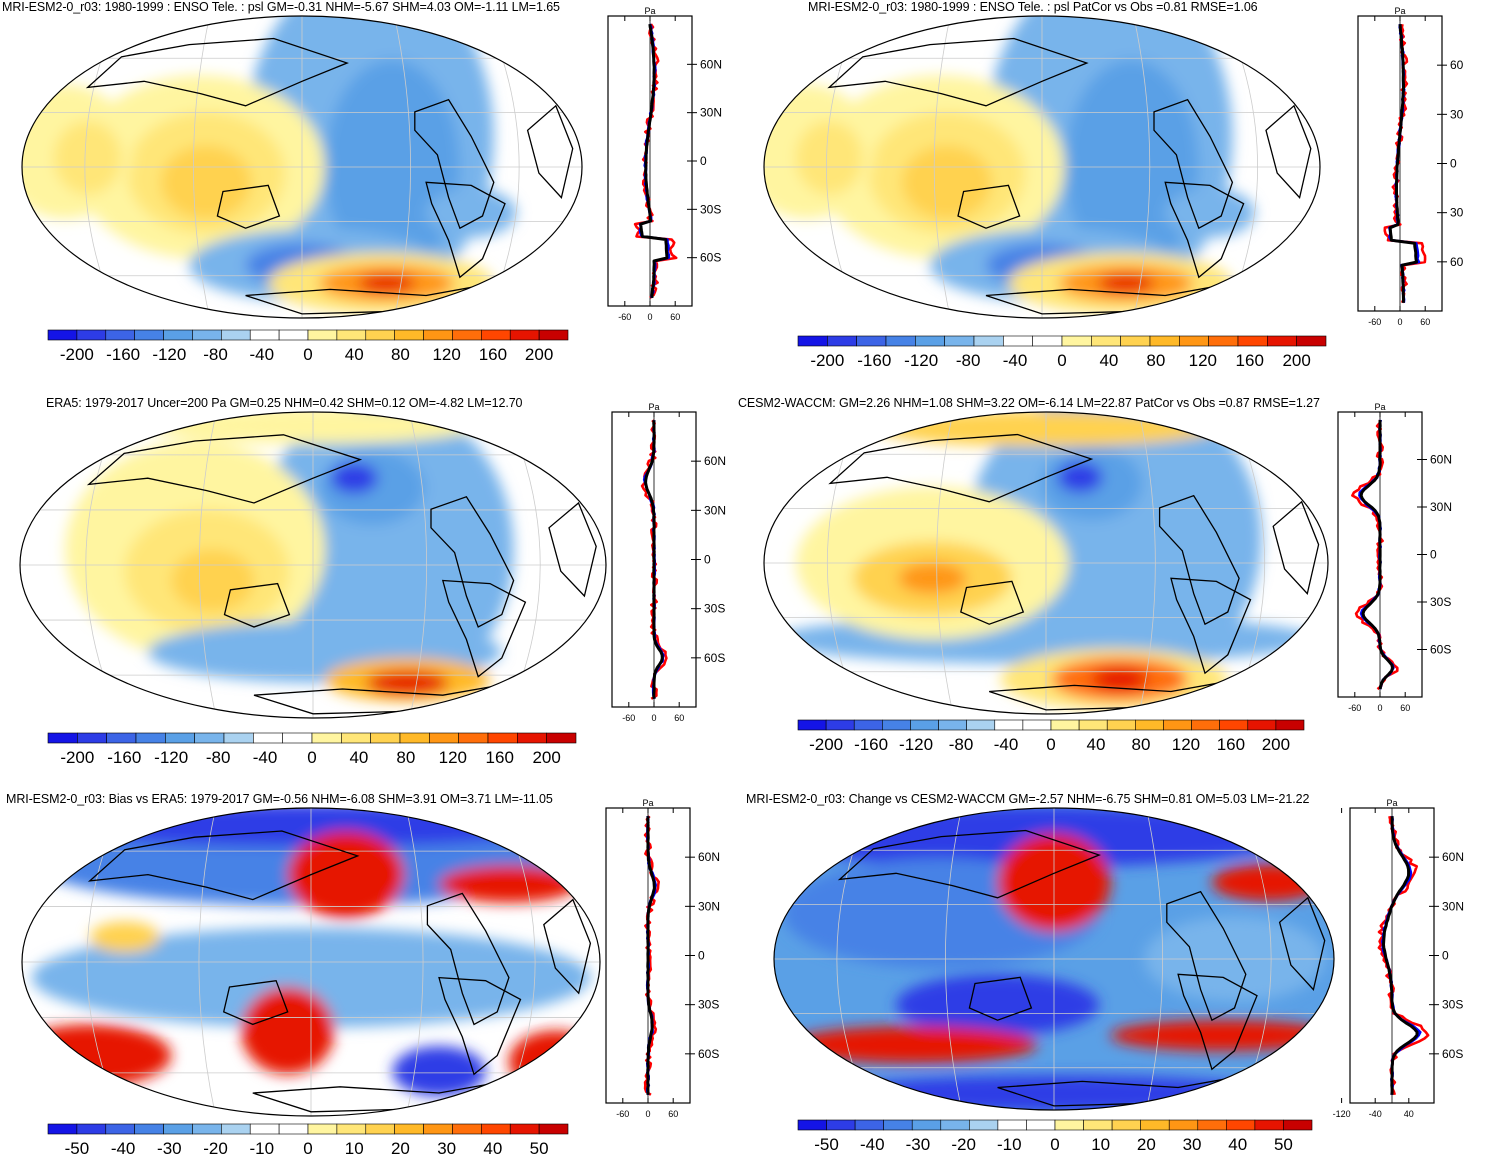  I want to click on colorbar-tick-label: -40, so click(1015, 360).